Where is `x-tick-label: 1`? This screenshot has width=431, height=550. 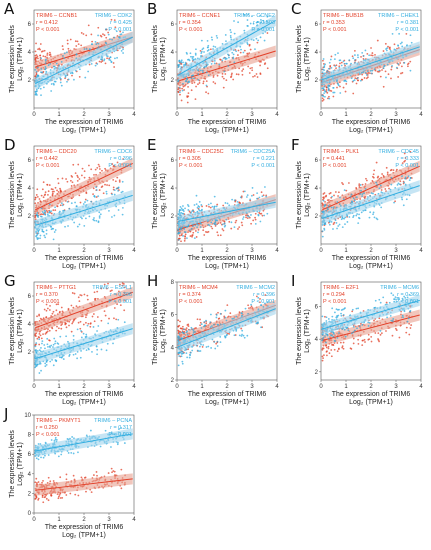 x-tick-label: 1 is located at coordinates (346, 387).